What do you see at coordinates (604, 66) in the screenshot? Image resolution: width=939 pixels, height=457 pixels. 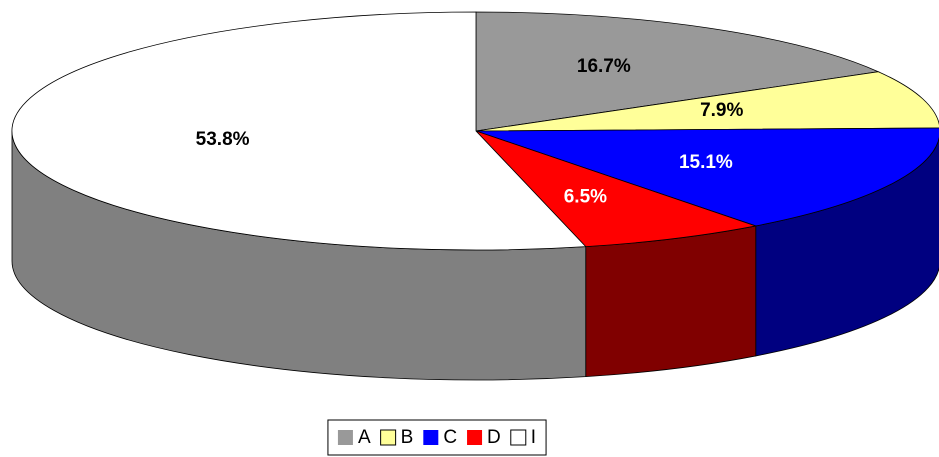 I see `data-label: 16.7%` at bounding box center [604, 66].